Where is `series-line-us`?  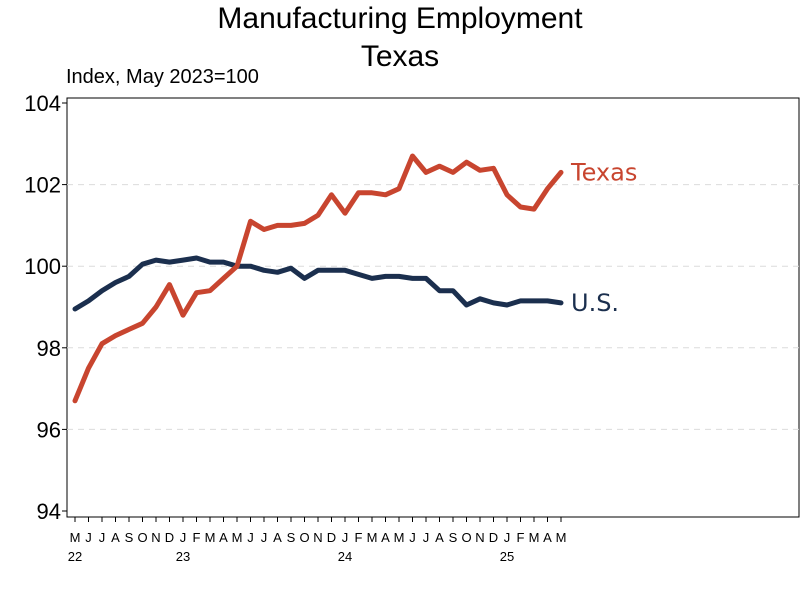
series-line-us is located at coordinates (318, 283).